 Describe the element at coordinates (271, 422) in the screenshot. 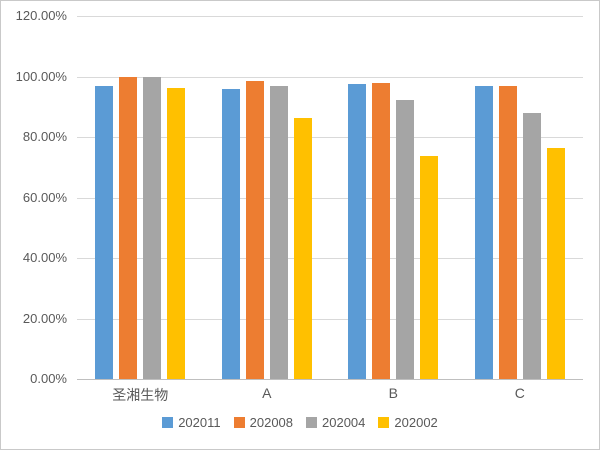

I see `legend-label: 202008` at that location.